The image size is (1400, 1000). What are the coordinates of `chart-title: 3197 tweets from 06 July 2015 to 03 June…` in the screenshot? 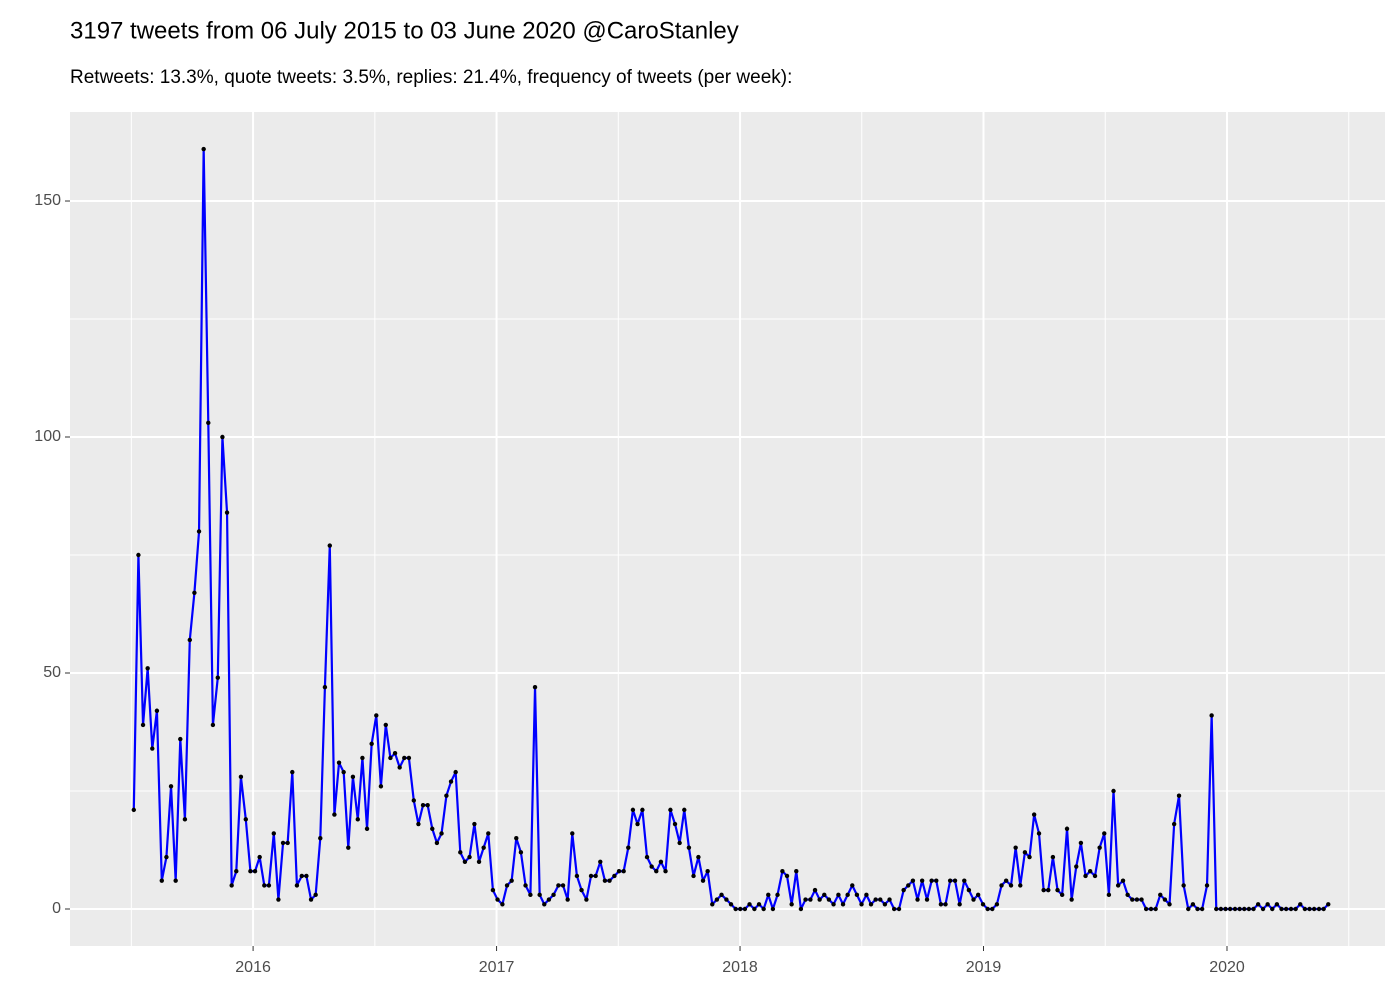 It's located at (404, 30).